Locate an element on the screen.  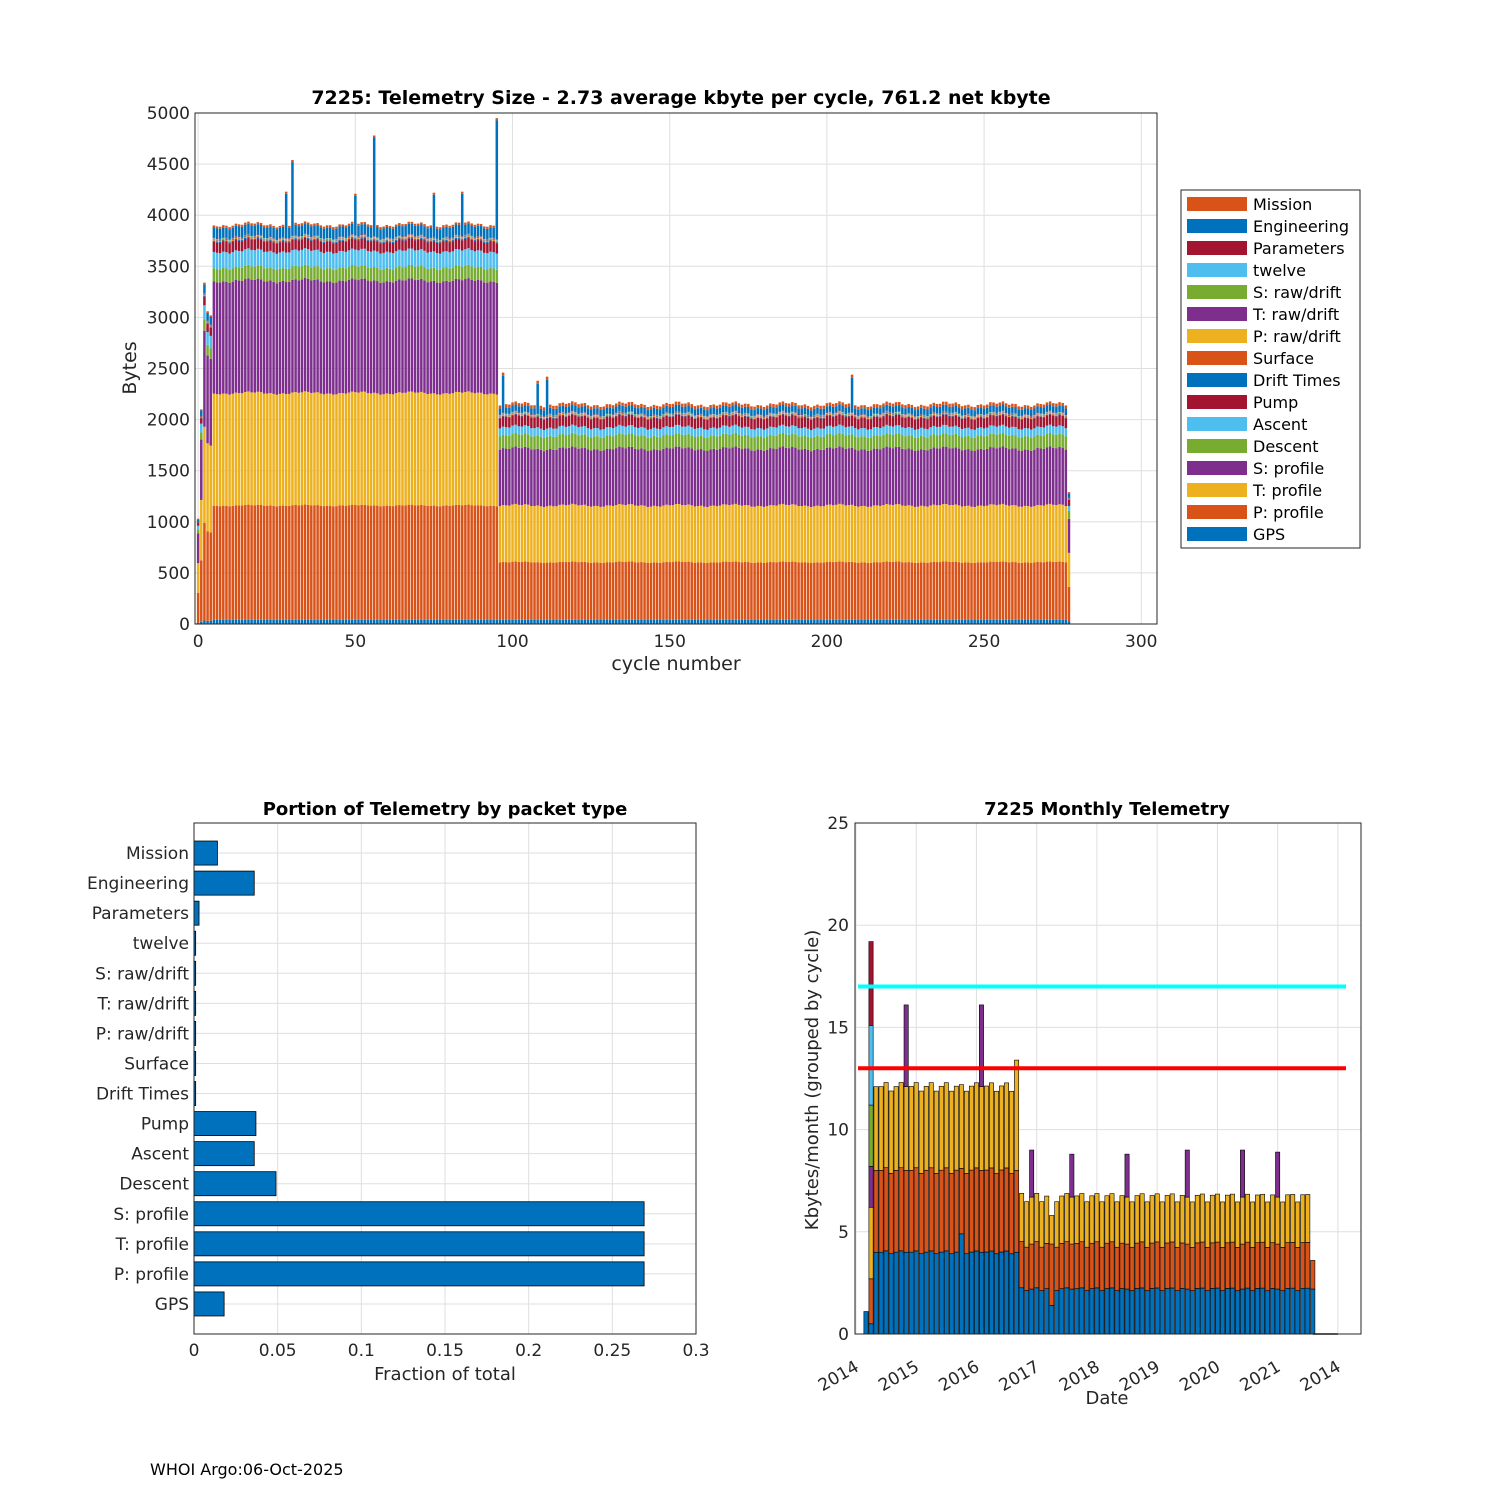
top-ytick-label: 3500 is located at coordinates (168, 267).